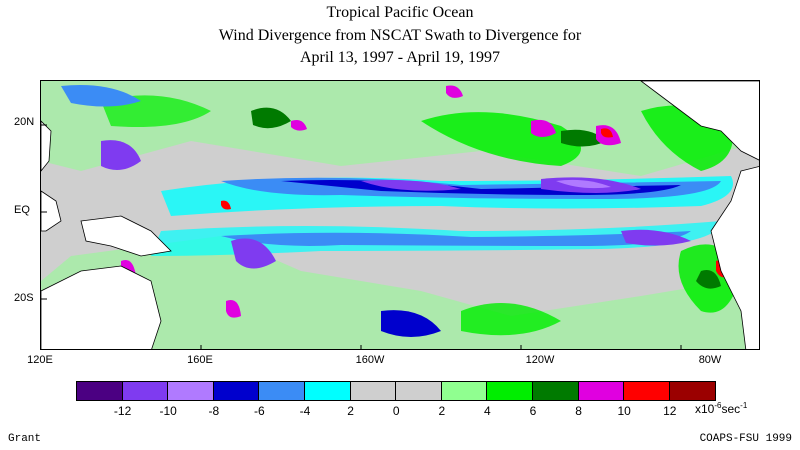 The width and height of the screenshot is (800, 450). What do you see at coordinates (578, 411) in the screenshot?
I see `colorbar-tick-label: 8` at bounding box center [578, 411].